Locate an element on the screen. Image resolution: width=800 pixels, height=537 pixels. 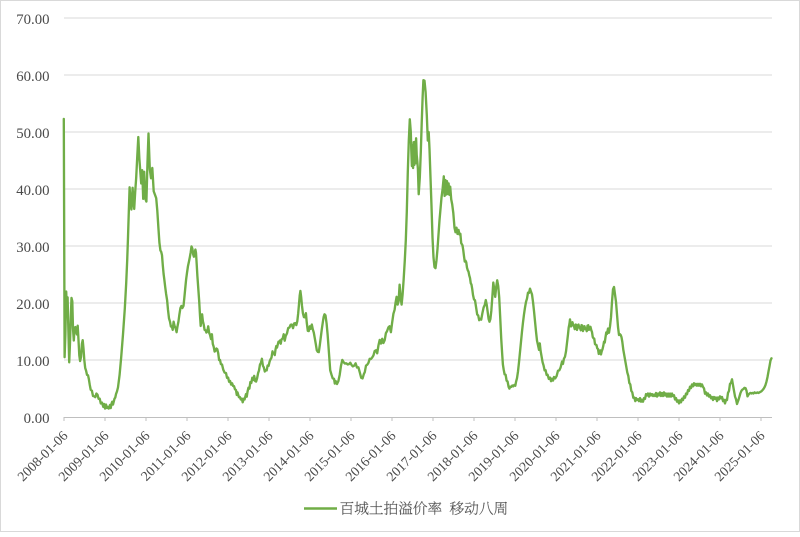
svg-text: 10.00 is located at coordinates (32, 362).